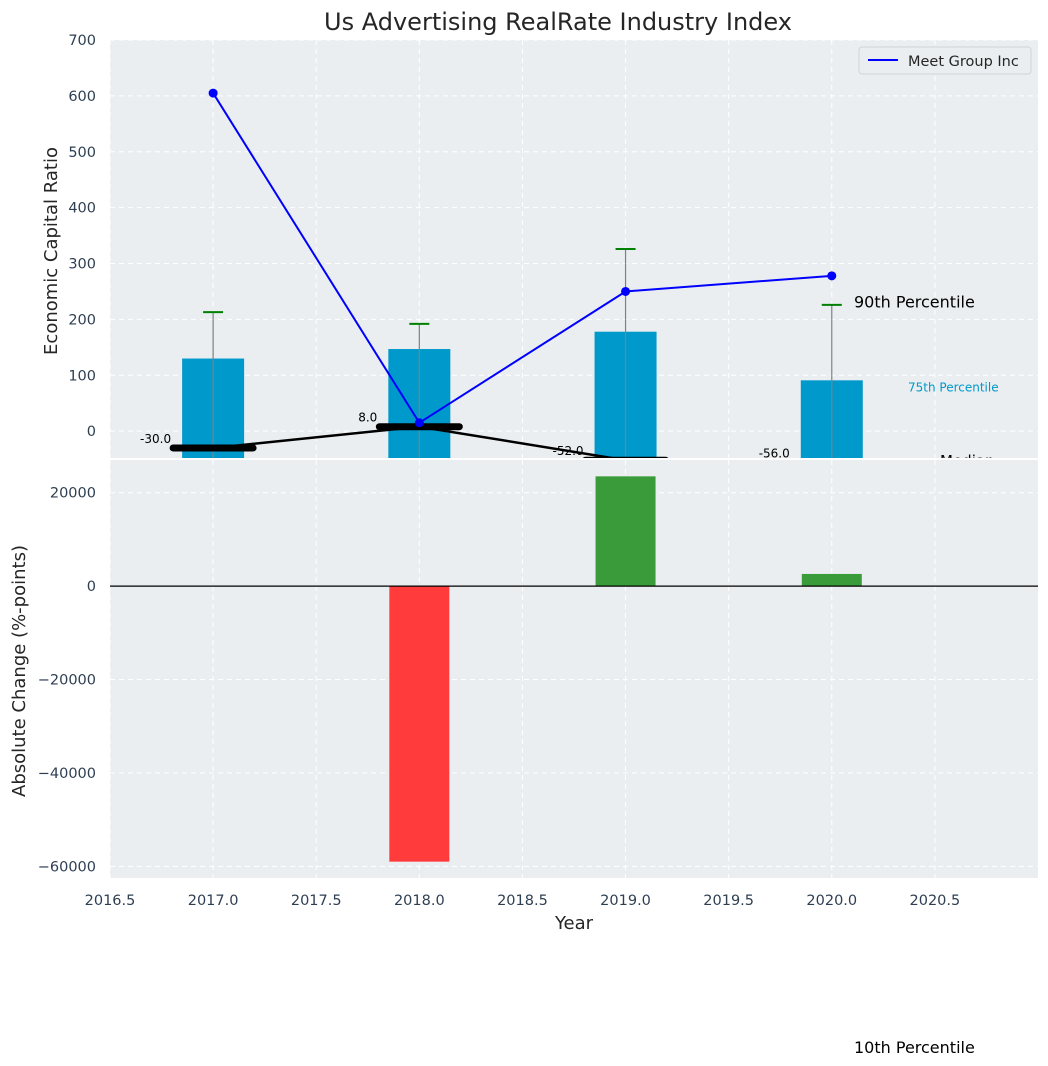 This screenshot has width=1048, height=1066. Describe the element at coordinates (82, 153) in the screenshot. I see `top-y-tick-label: 500` at that location.